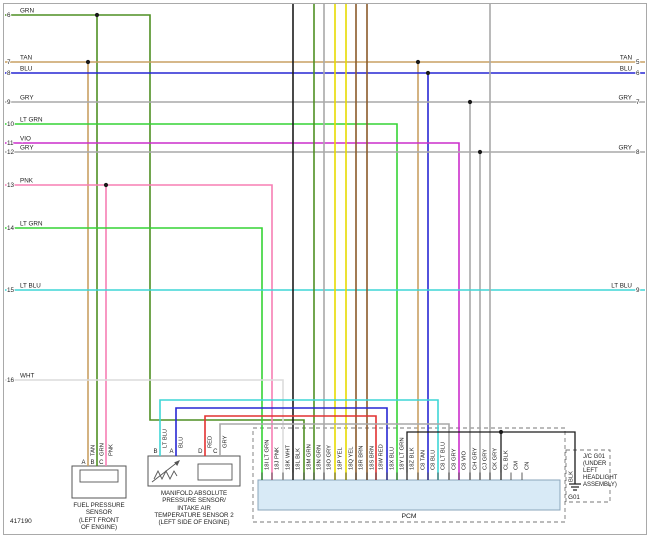 The width and height of the screenshot is (650, 538). I want to click on pcm-pin-label: 18Z BLK, so click(413, 458).